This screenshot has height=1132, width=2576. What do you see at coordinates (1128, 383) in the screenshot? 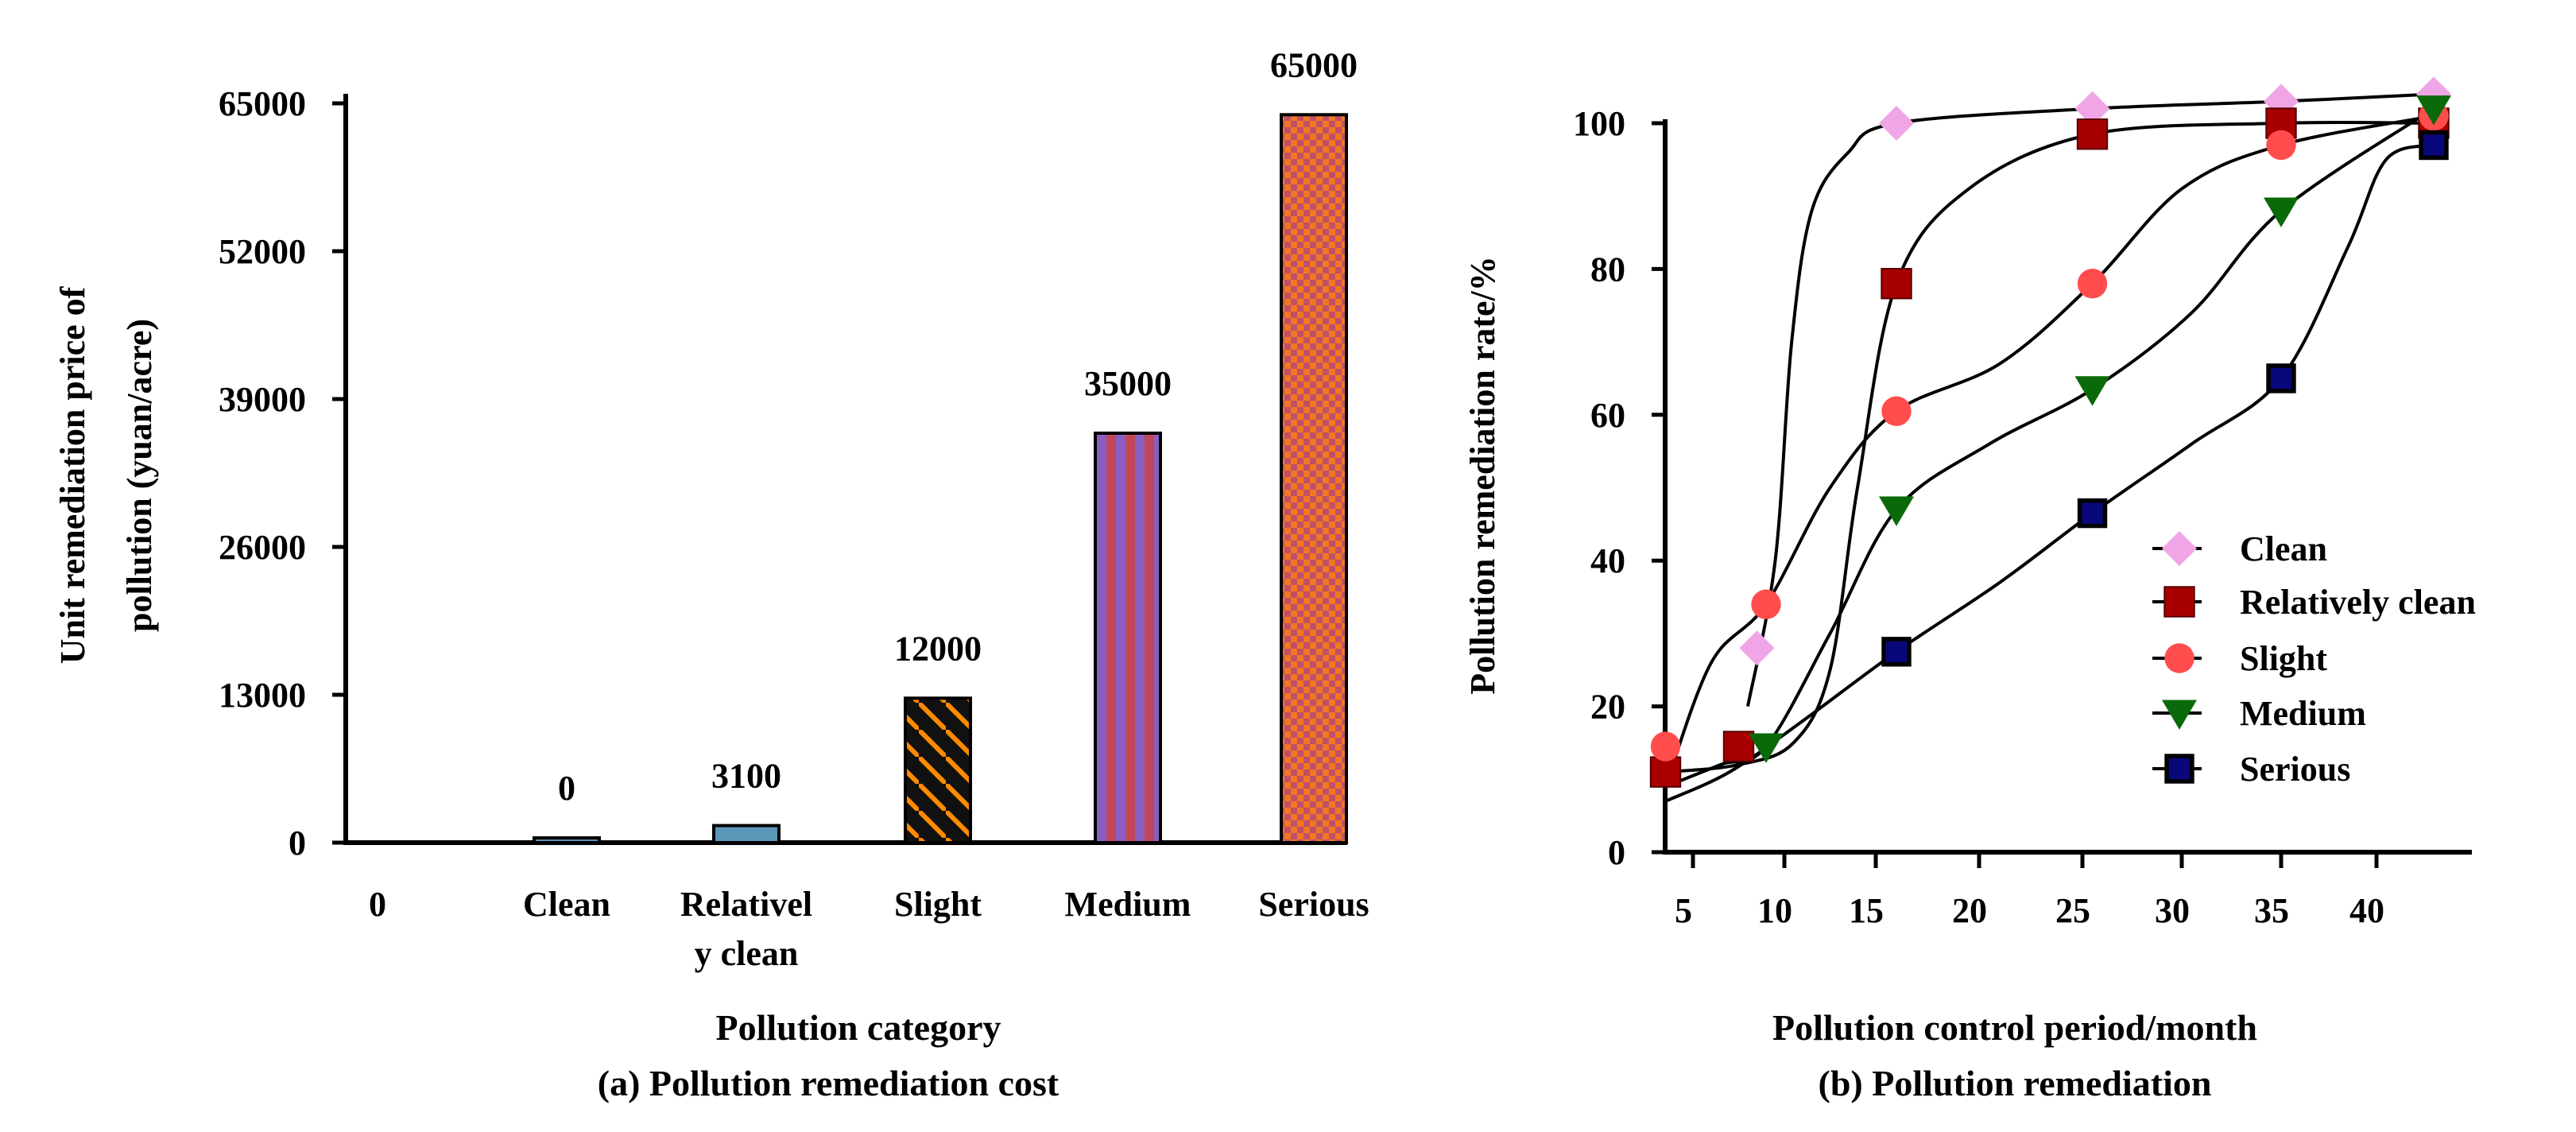
I see `bar-data-label: 35000` at bounding box center [1128, 383].